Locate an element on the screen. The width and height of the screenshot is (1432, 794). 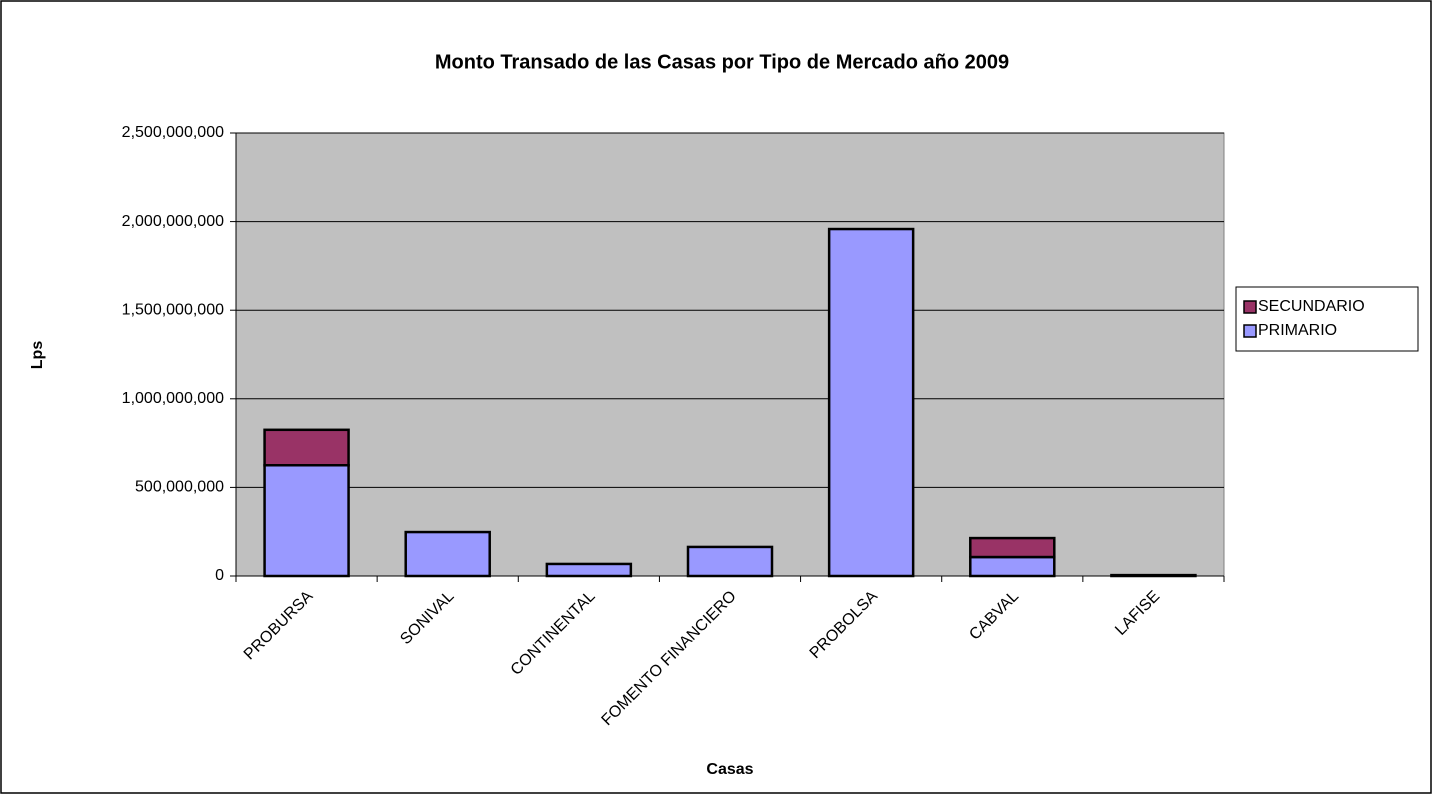
y-tick-label: 0 is located at coordinates (219, 575).